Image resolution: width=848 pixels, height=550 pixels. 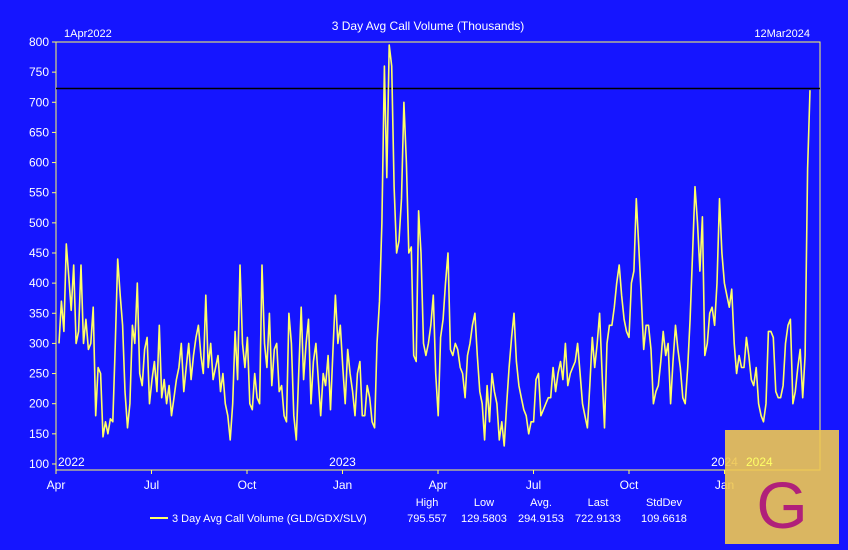 What do you see at coordinates (342, 462) in the screenshot?
I see `year-label: 2023` at bounding box center [342, 462].